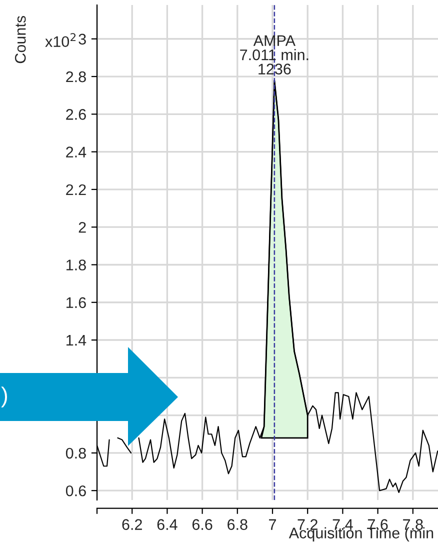 The image size is (438, 553). Describe the element at coordinates (202, 524) in the screenshot. I see `x-tick-label: 6.6` at that location.